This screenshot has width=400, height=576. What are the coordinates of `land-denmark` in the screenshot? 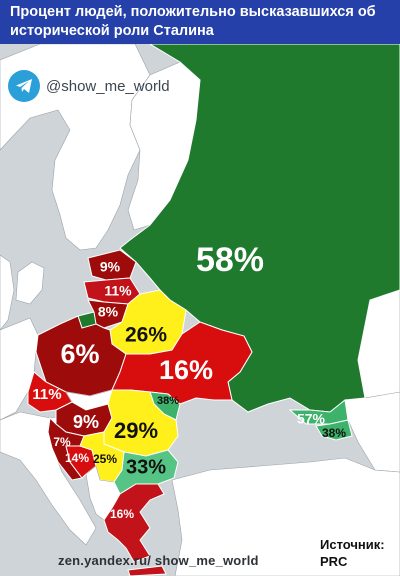 It's located at (30, 283).